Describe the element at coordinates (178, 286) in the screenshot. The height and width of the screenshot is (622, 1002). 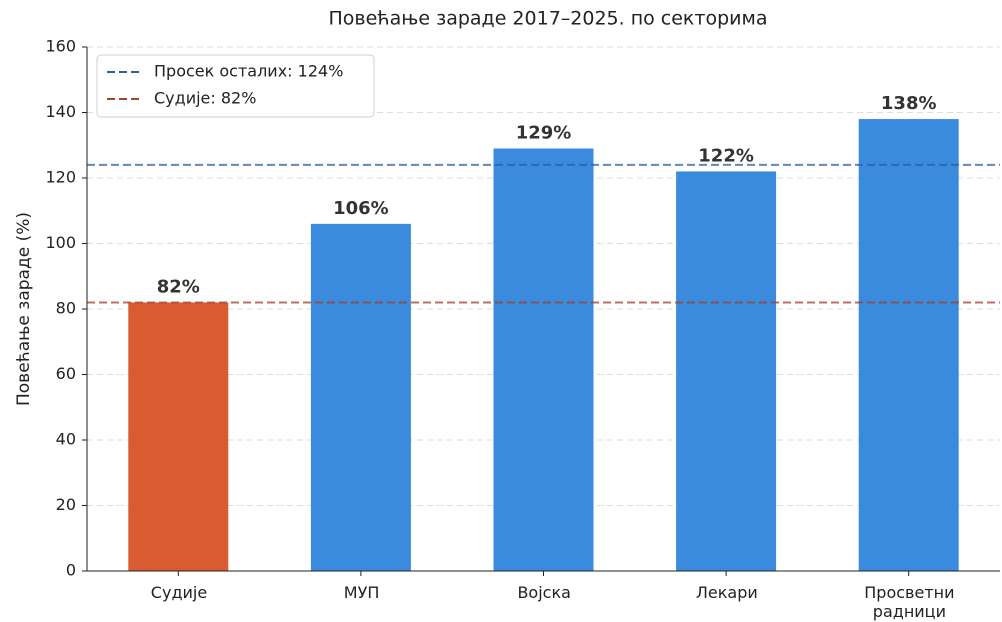
I see `value-label: 82%` at that location.